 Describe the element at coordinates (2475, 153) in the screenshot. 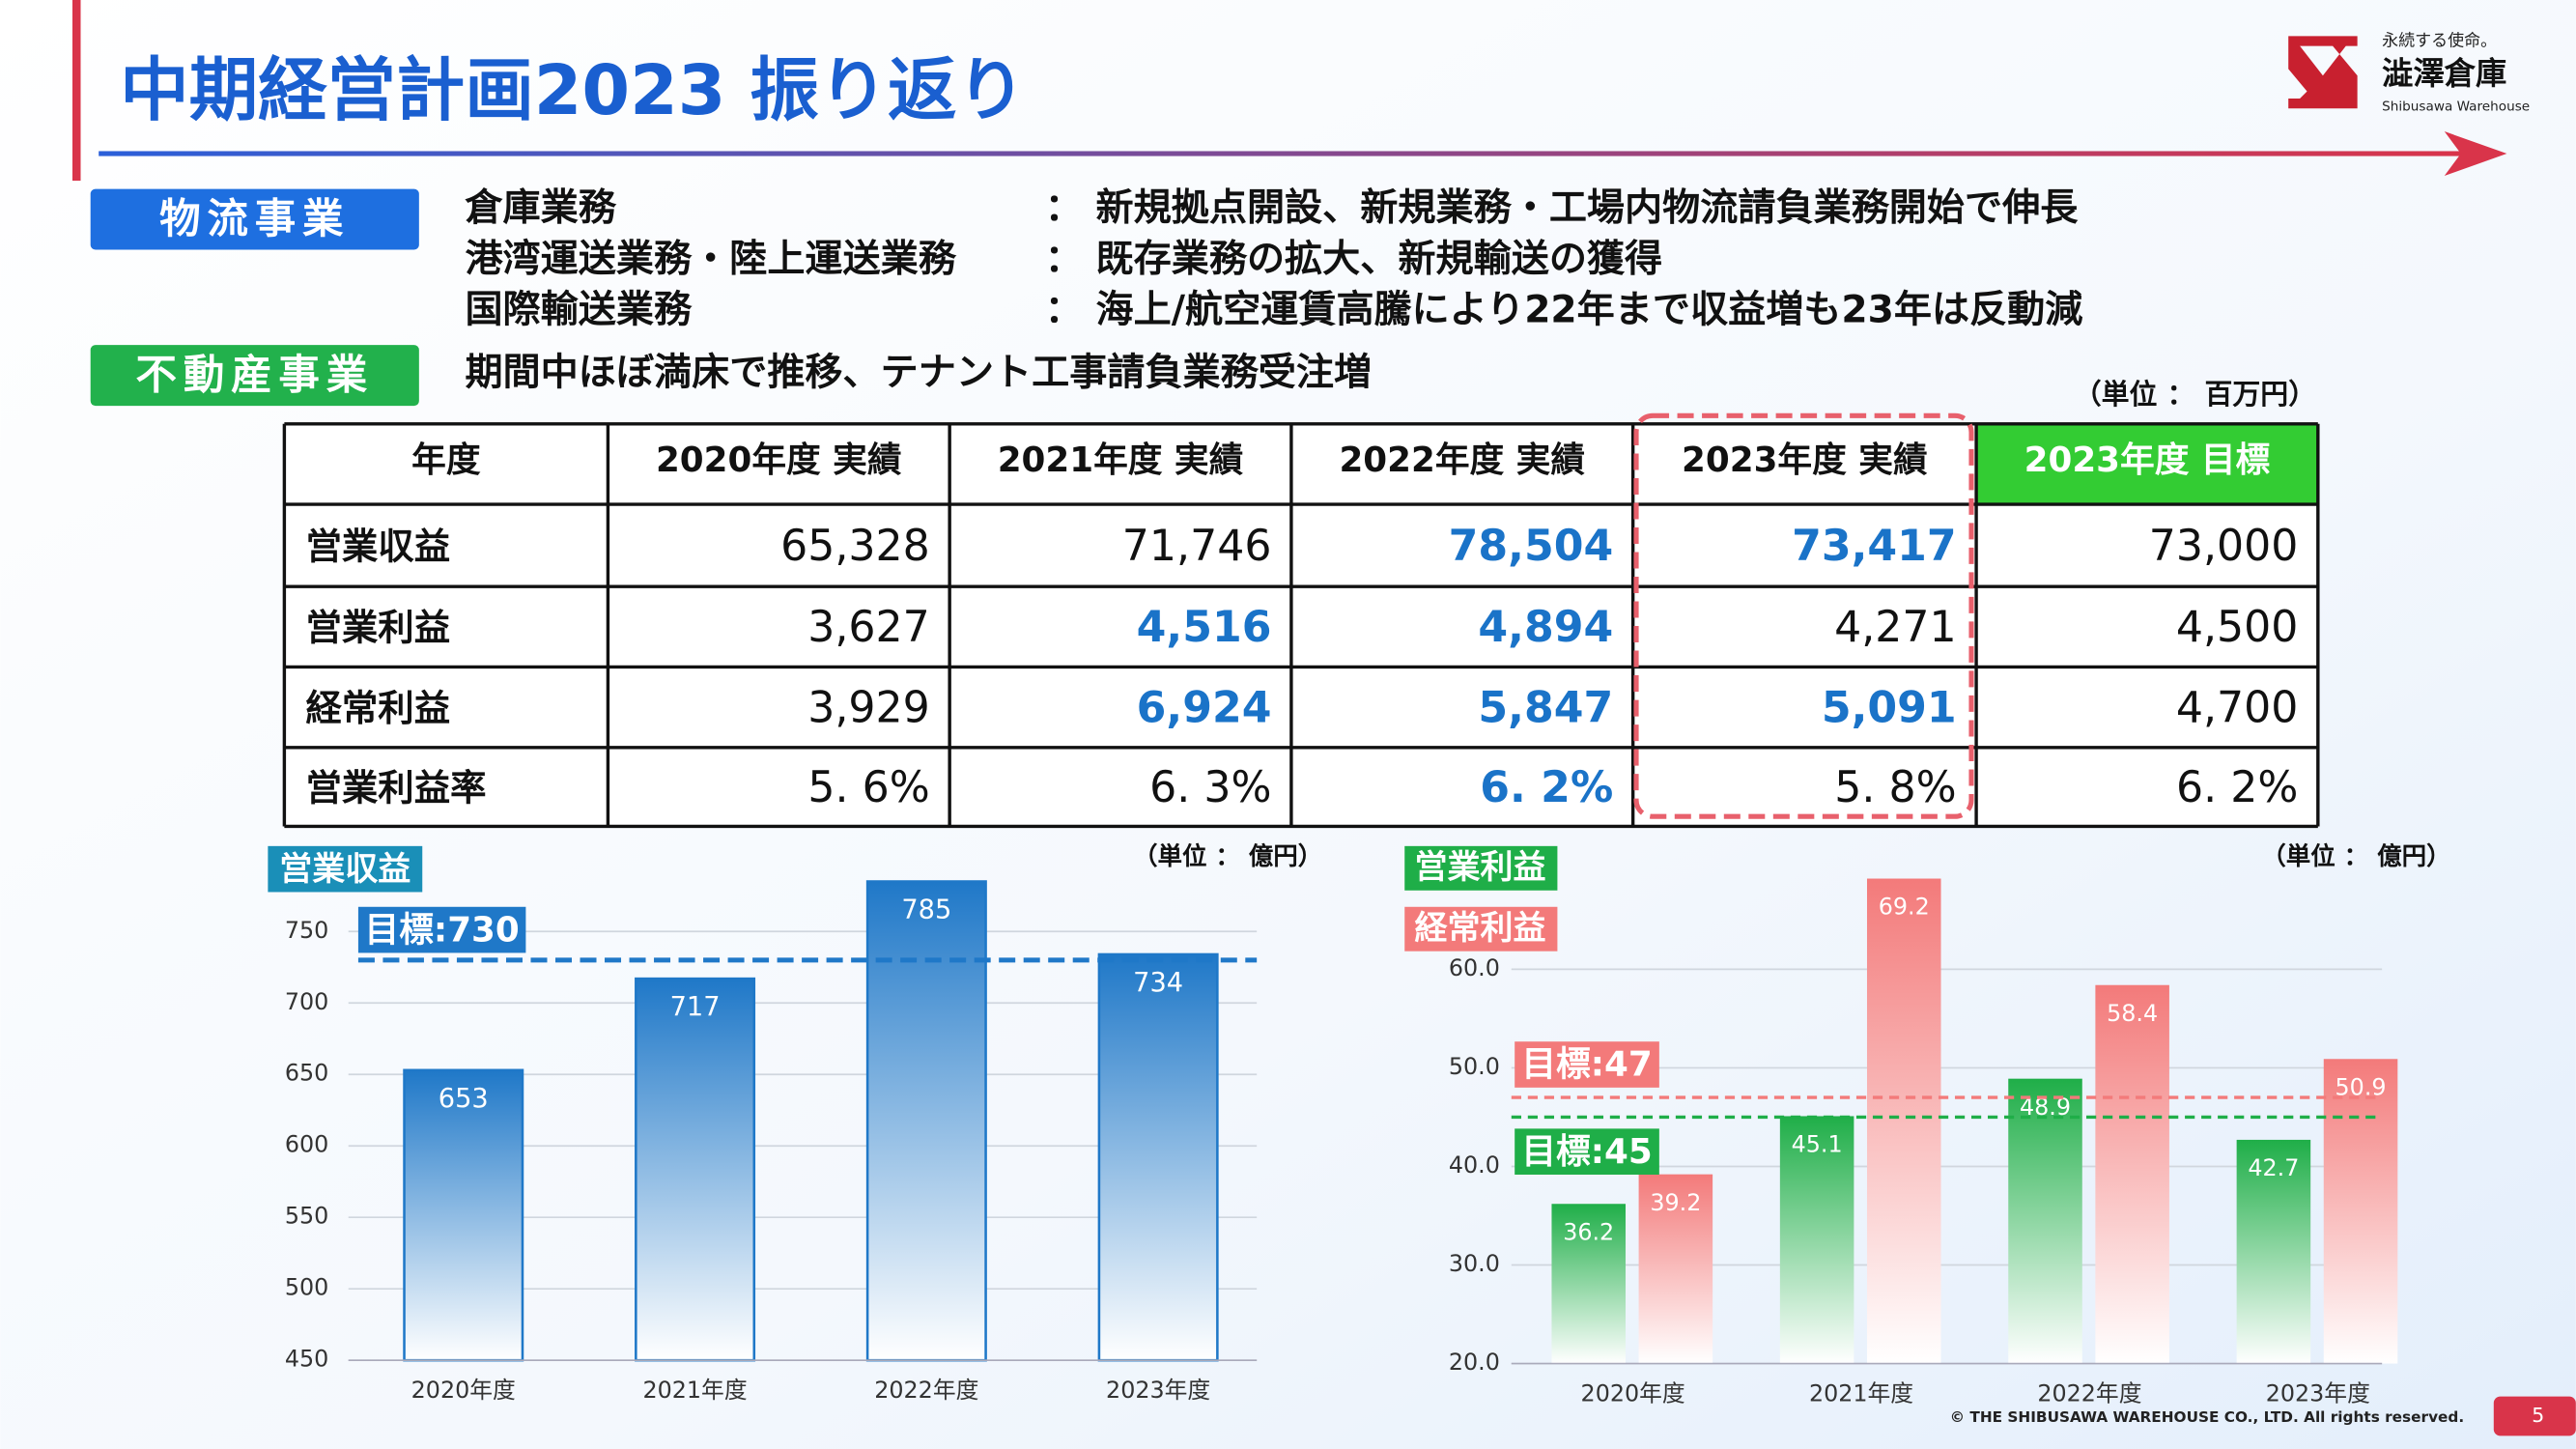

I see `title-arrow` at that location.